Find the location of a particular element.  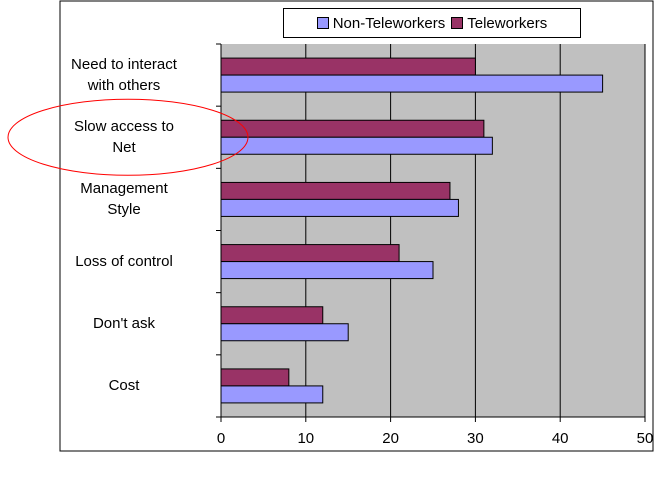

x-tick-label-20: 20 is located at coordinates (390, 438).